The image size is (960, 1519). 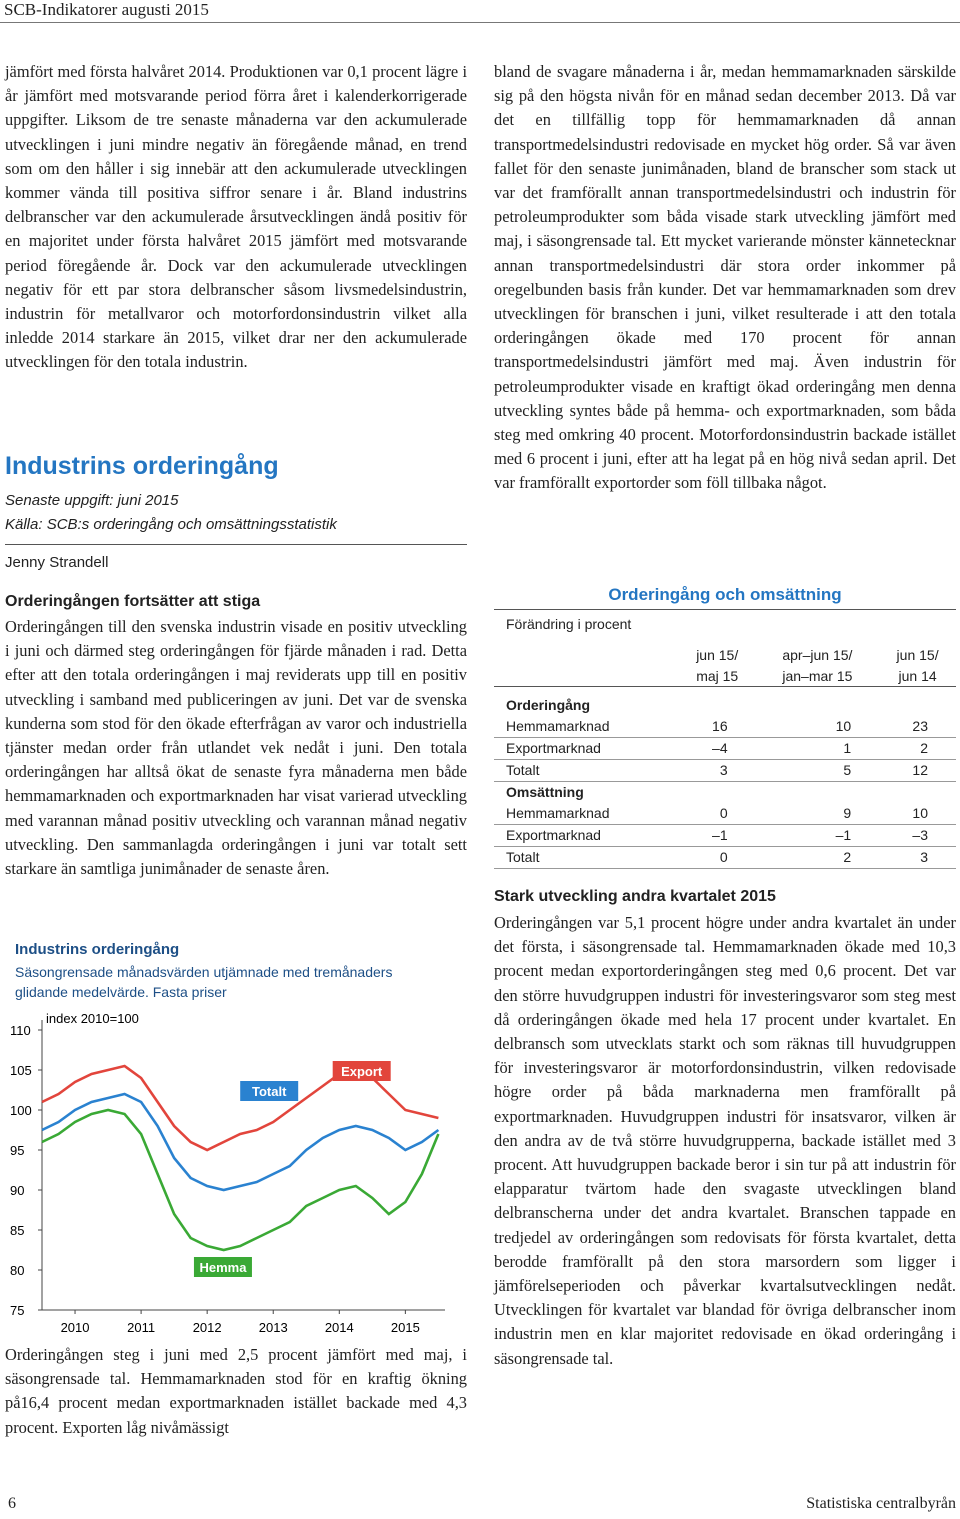 I want to click on y-tick-label: 110, so click(x=20, y=1030).